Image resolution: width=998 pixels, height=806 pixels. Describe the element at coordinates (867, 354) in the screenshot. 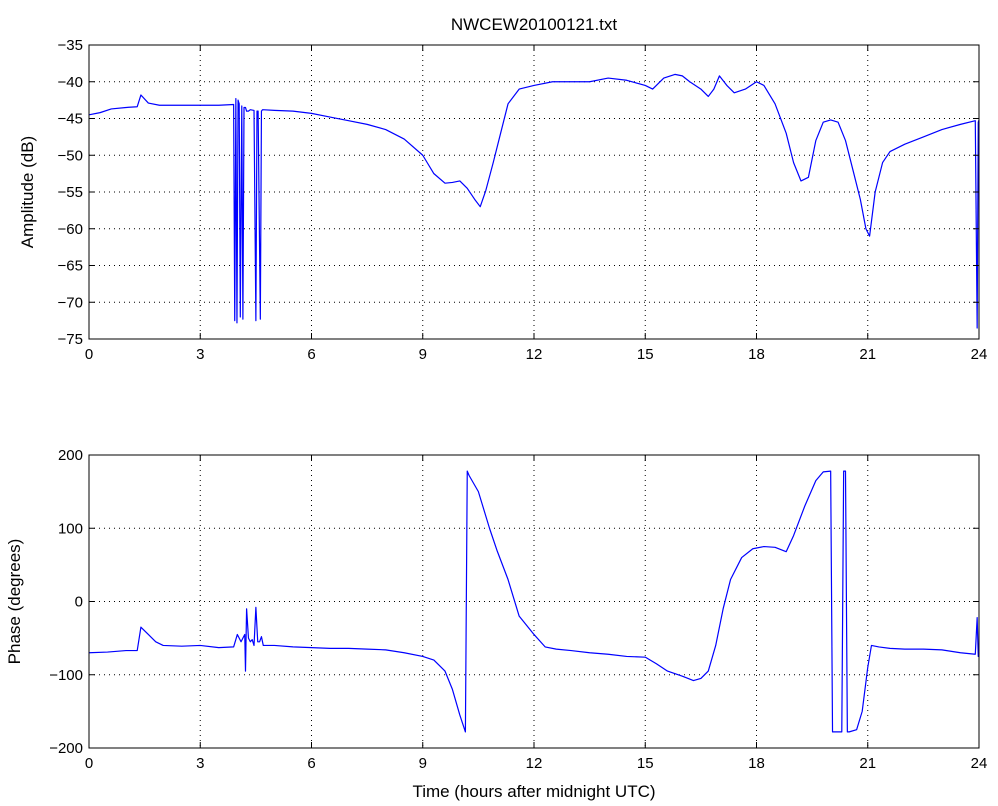

I see `amp-x-tick-label: 21` at that location.